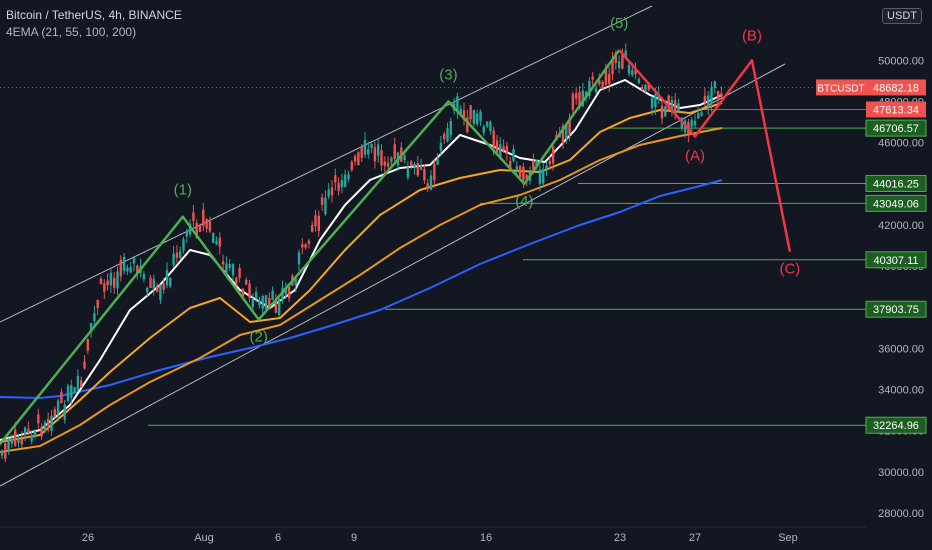 The width and height of the screenshot is (932, 550). What do you see at coordinates (901, 514) in the screenshot?
I see `y-tick-label: 28000.00` at bounding box center [901, 514].